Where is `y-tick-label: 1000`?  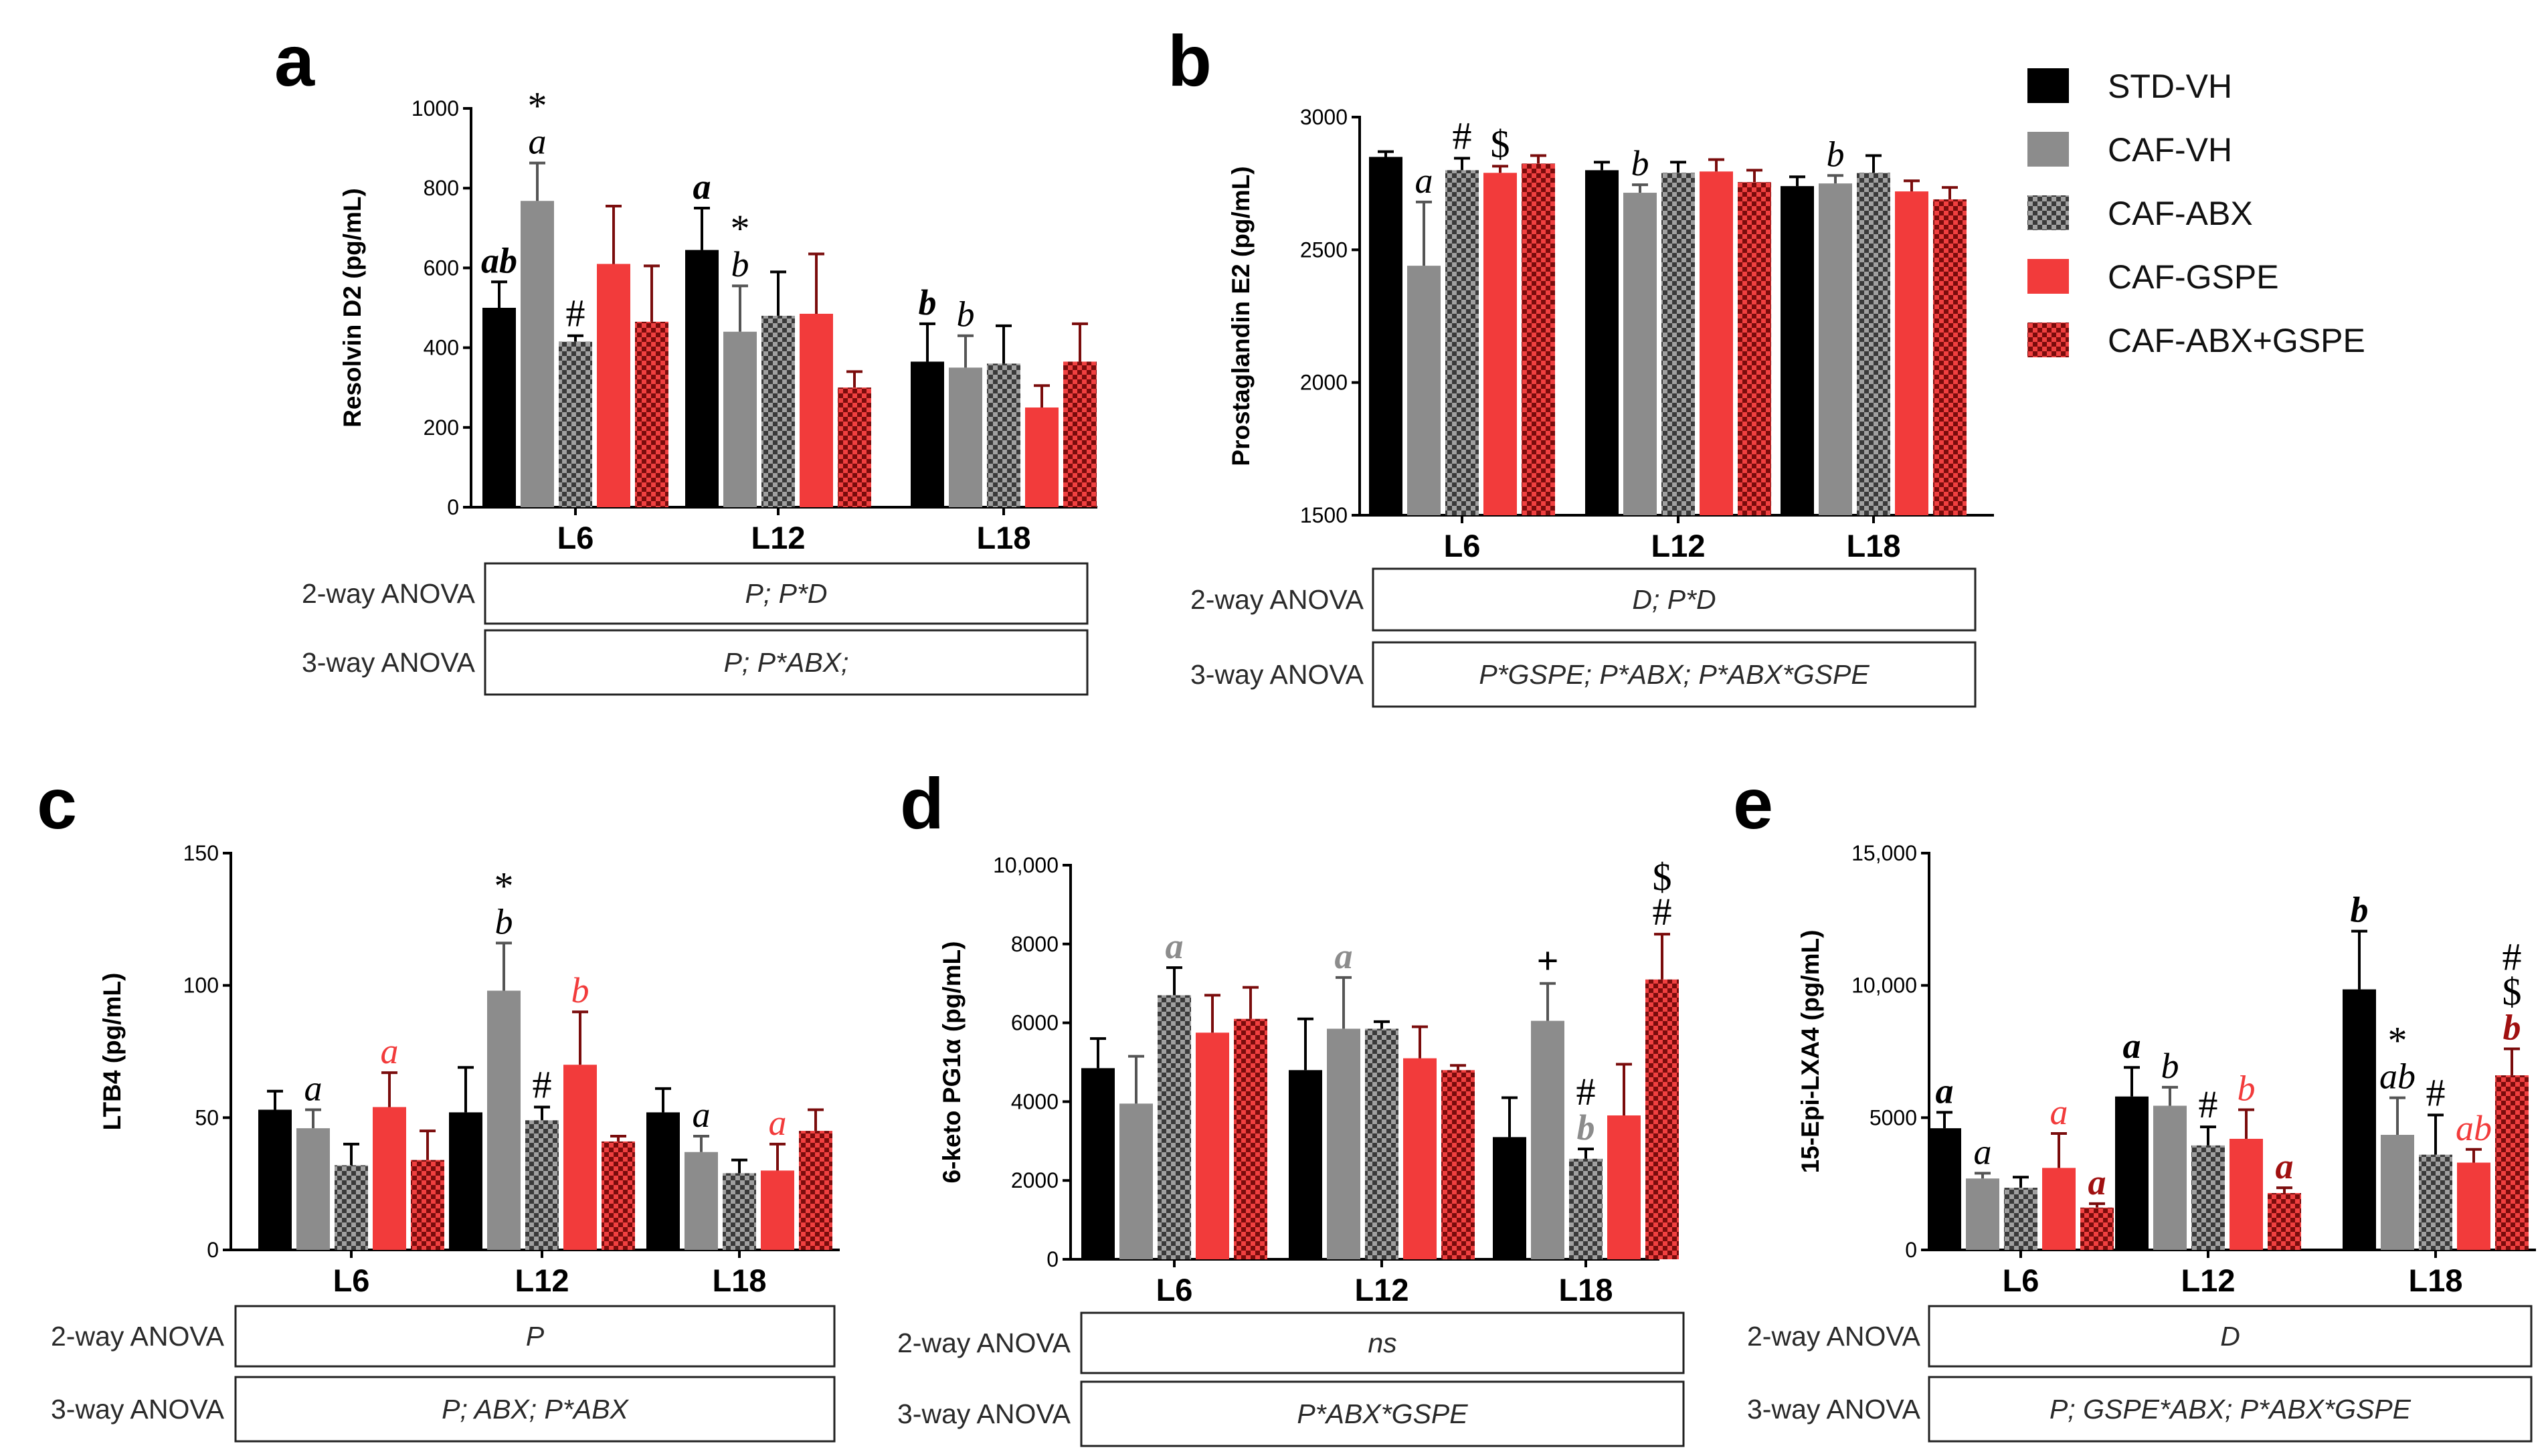 y-tick-label: 1000 is located at coordinates (435, 108).